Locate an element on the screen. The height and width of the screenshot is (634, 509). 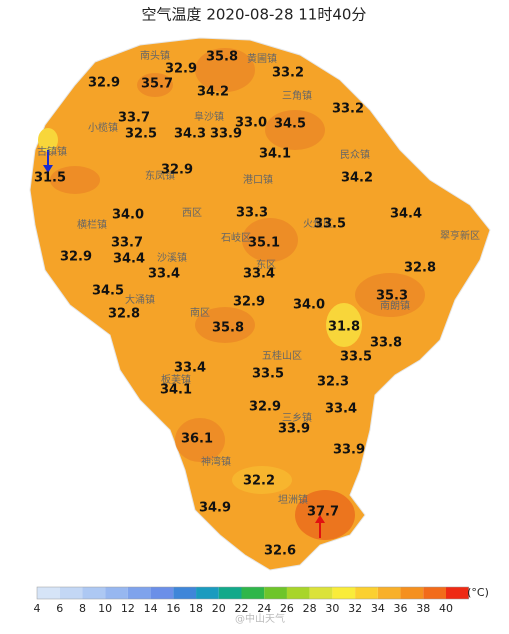
colorbar-tick-label: 20 is located at coordinates (219, 608).